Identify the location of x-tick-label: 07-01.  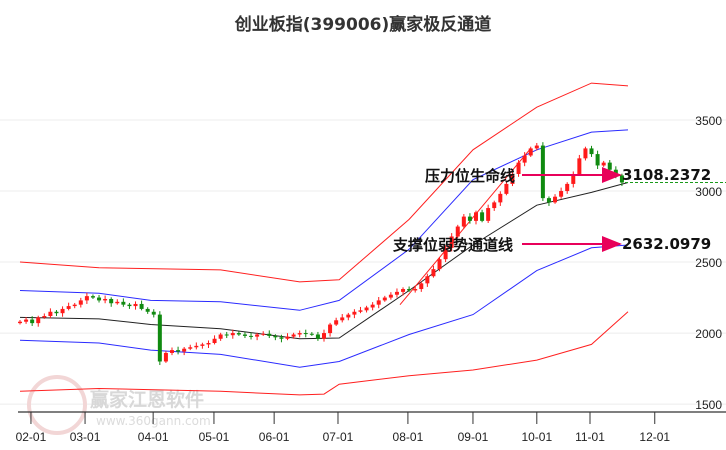
(338, 437).